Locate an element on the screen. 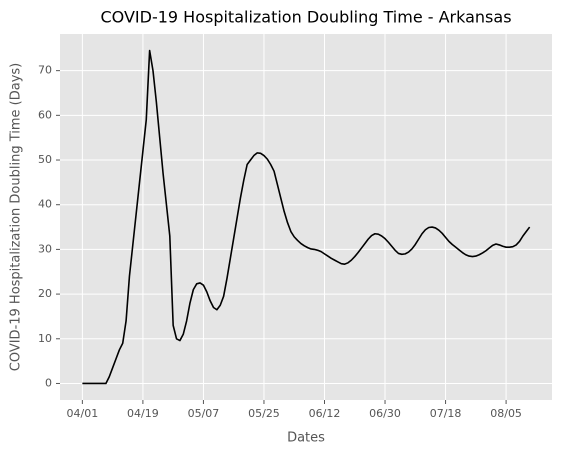 This screenshot has height=457, width=573. y-tick-label: 20 is located at coordinates (45, 293).